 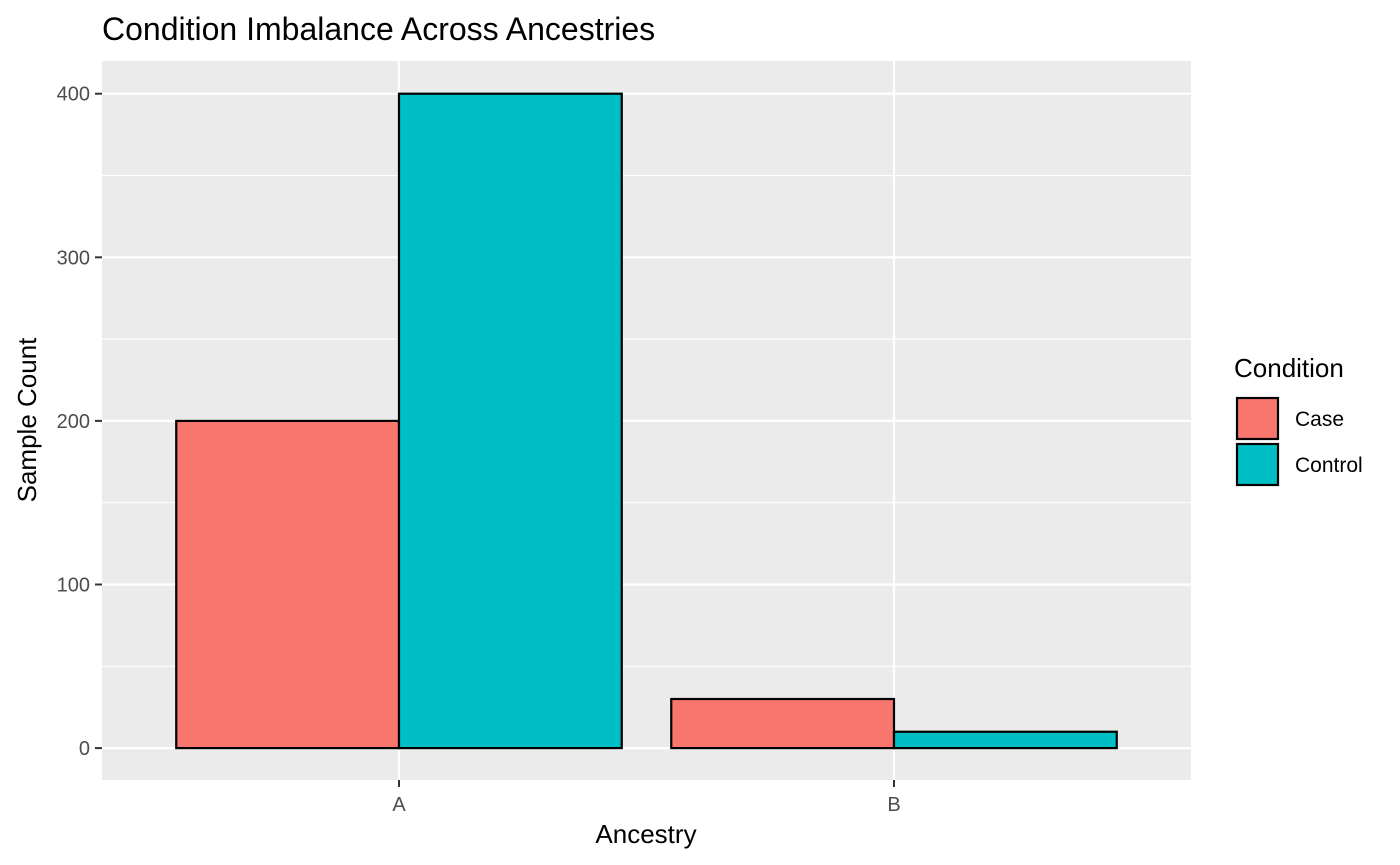 What do you see at coordinates (73, 586) in the screenshot?
I see `y-tick-label: 100` at bounding box center [73, 586].